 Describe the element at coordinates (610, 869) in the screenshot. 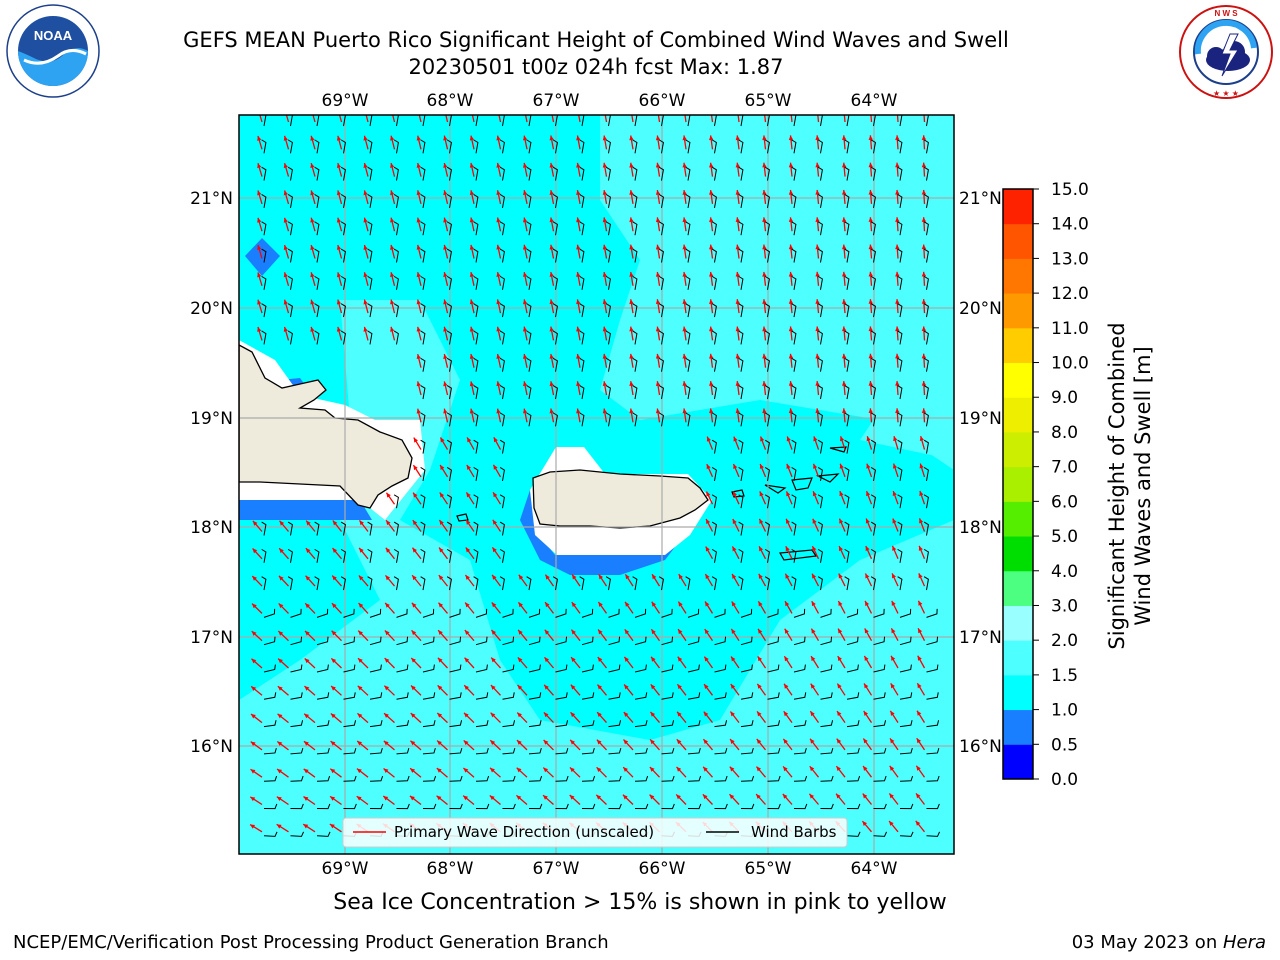

I see `lon-labels-bottom: 69°W 68°W 67°W 66°W 65°W 64°W` at that location.